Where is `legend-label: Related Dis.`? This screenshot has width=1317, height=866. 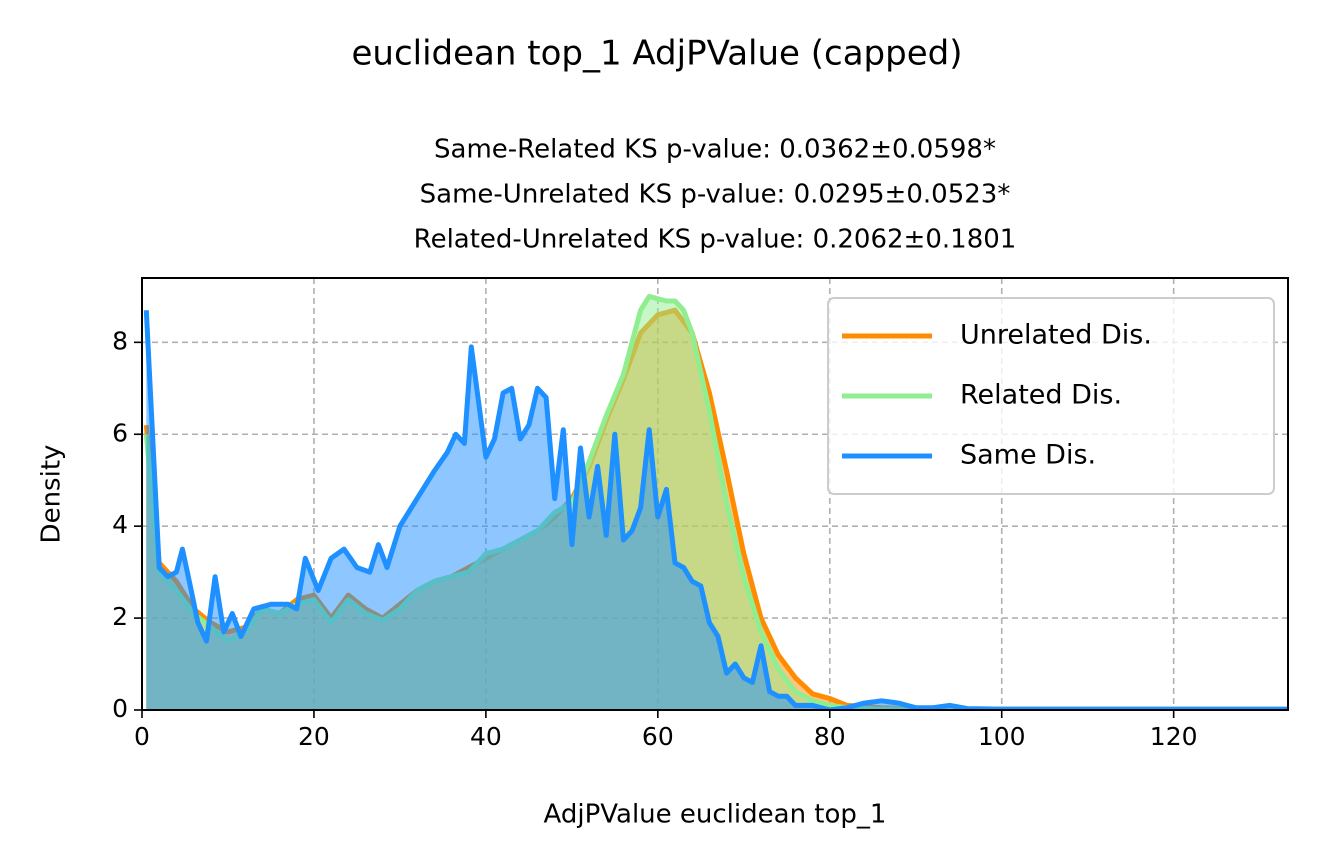
legend-label: Related Dis. is located at coordinates (1041, 395).